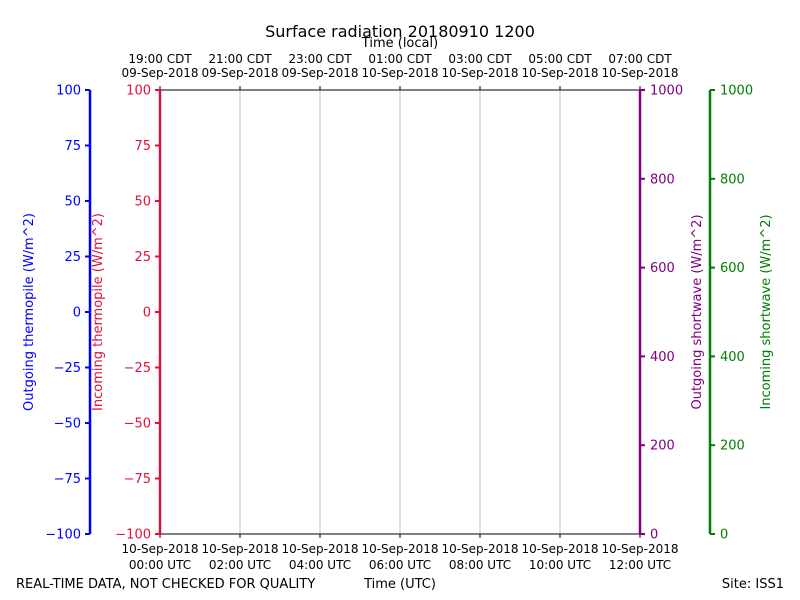 This screenshot has width=800, height=600. Describe the element at coordinates (138, 313) in the screenshot. I see `incoming-thermopile-axis: −100 −75 −50 −25 0 25 50 75 100` at that location.